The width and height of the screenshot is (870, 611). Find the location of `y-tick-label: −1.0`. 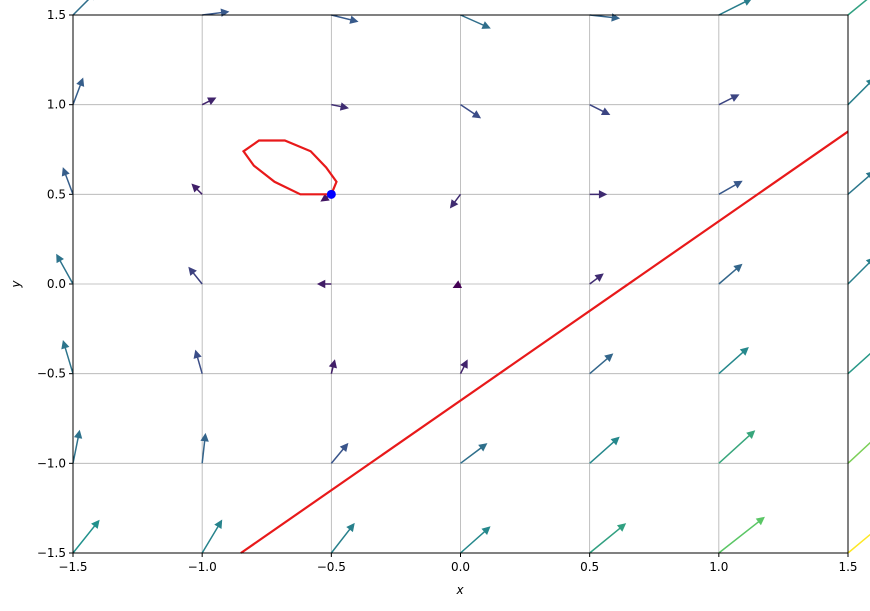

y-tick-label: −1.0 is located at coordinates (51, 463).